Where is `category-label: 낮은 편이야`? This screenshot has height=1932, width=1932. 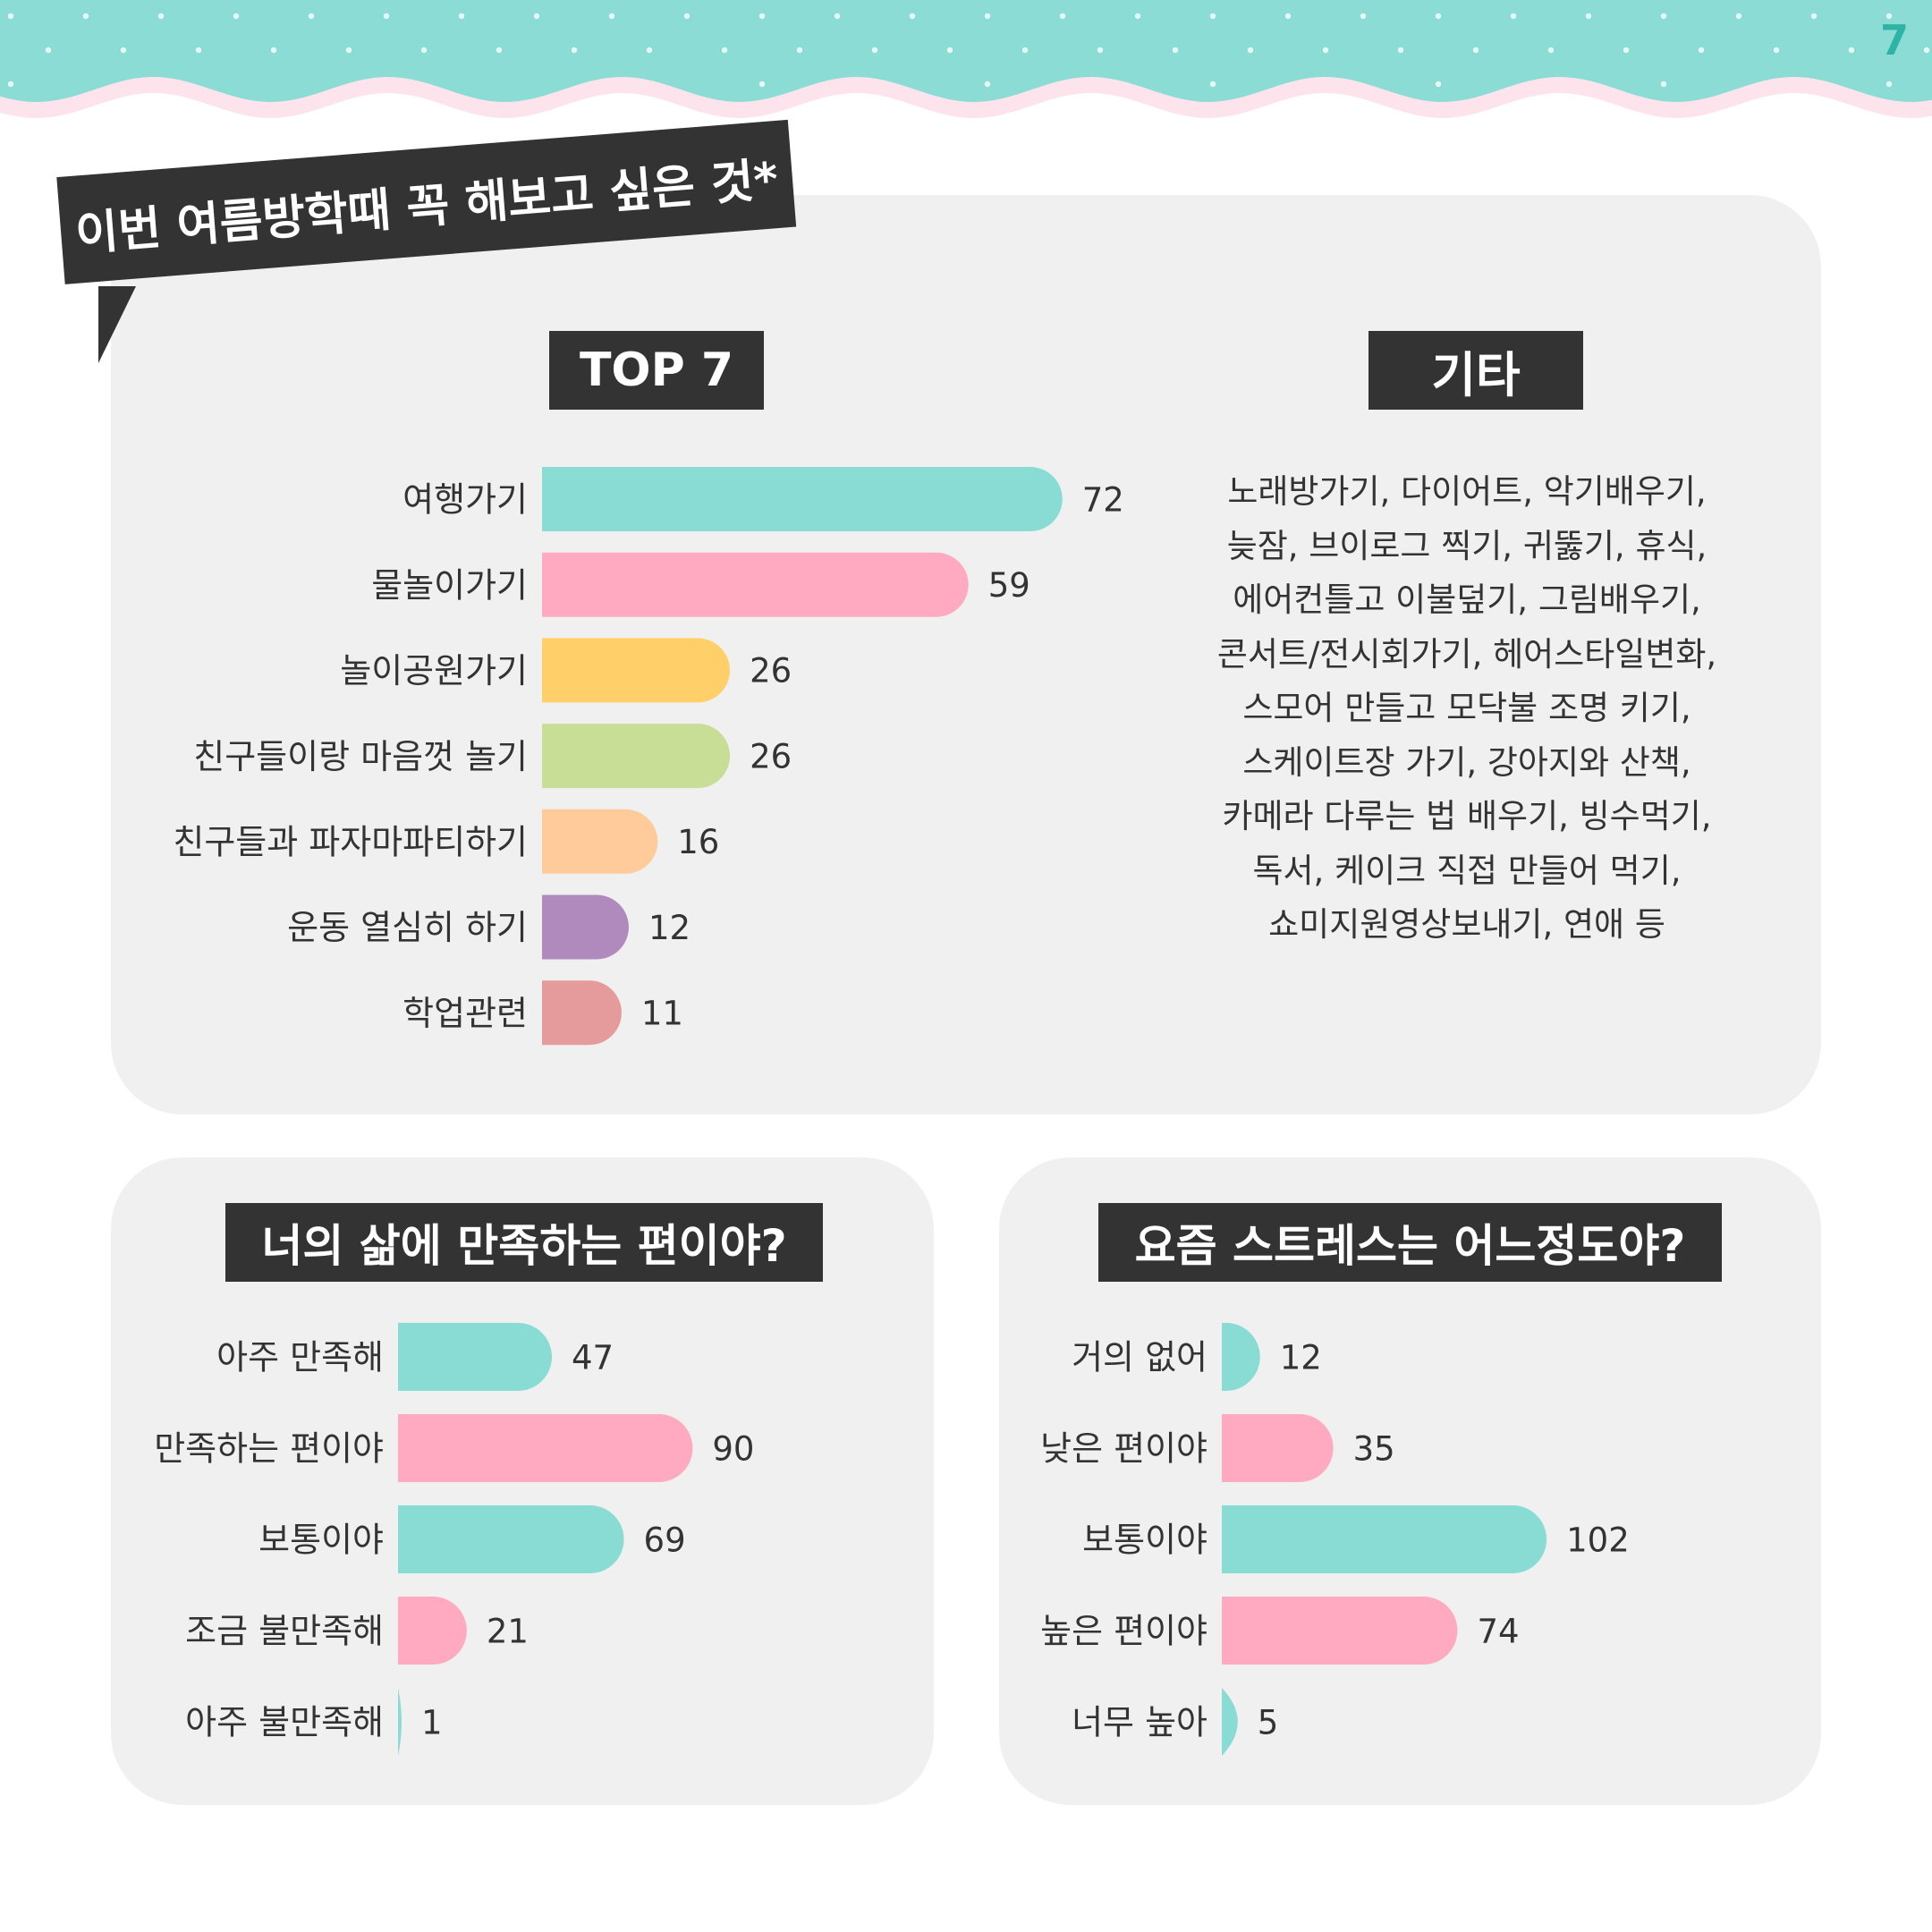
category-label: 낮은 편이야 is located at coordinates (1124, 1449).